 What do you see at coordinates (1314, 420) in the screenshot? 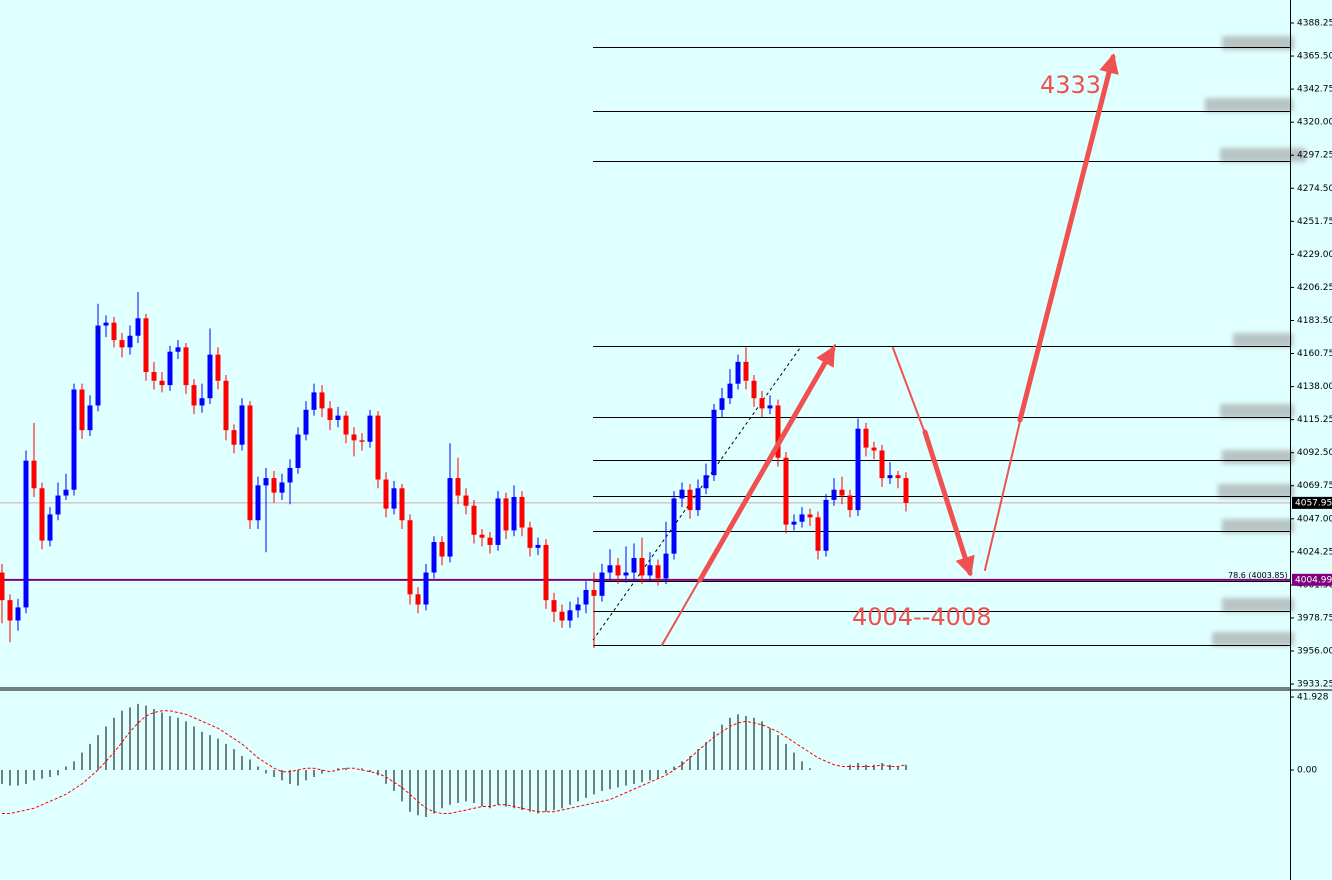
I see `y-tick-label: 4115.25` at bounding box center [1314, 420].